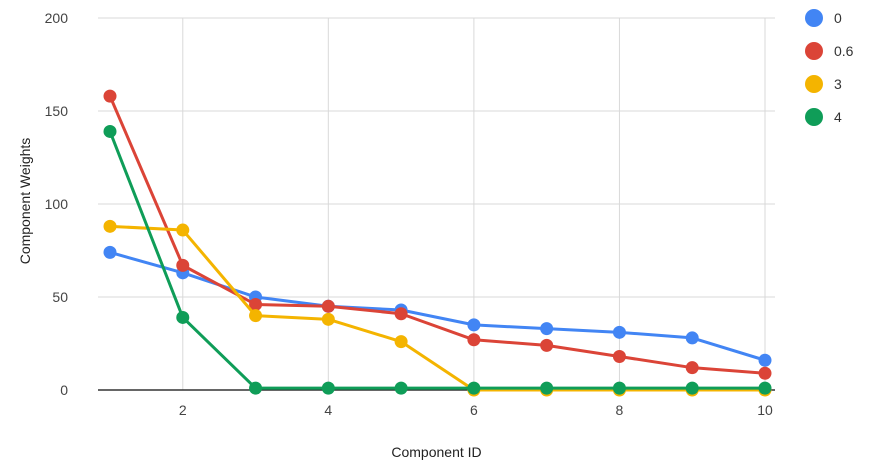 The height and width of the screenshot is (461, 875). What do you see at coordinates (64, 390) in the screenshot?
I see `y-tick-label: 0` at bounding box center [64, 390].